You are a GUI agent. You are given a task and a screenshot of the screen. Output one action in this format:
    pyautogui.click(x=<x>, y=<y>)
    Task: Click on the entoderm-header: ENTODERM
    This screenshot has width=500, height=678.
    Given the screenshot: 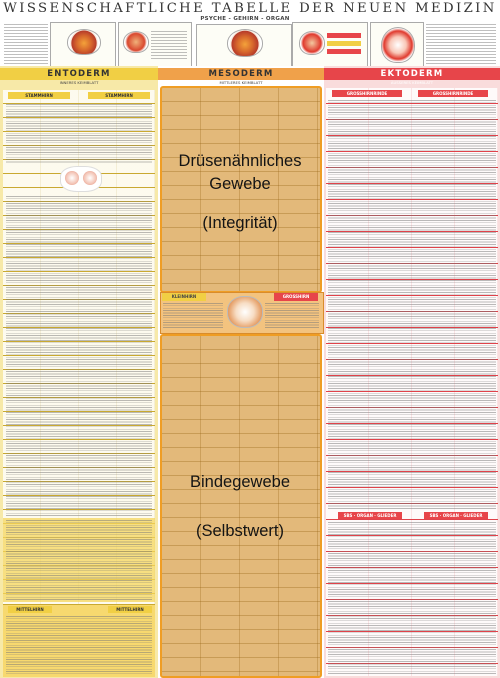 What is the action you would take?
    pyautogui.click(x=79, y=74)
    